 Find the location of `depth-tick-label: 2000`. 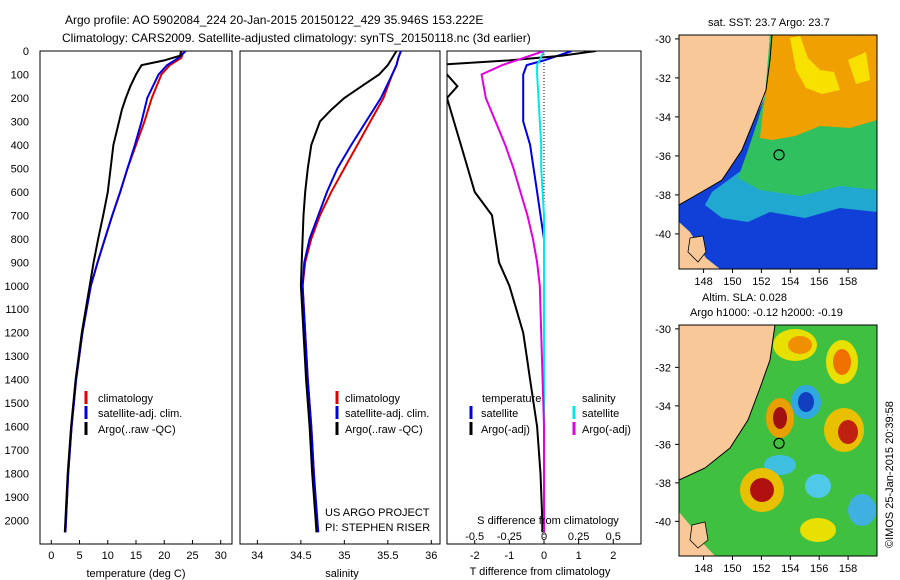

depth-tick-label: 2000 is located at coordinates (17, 522).